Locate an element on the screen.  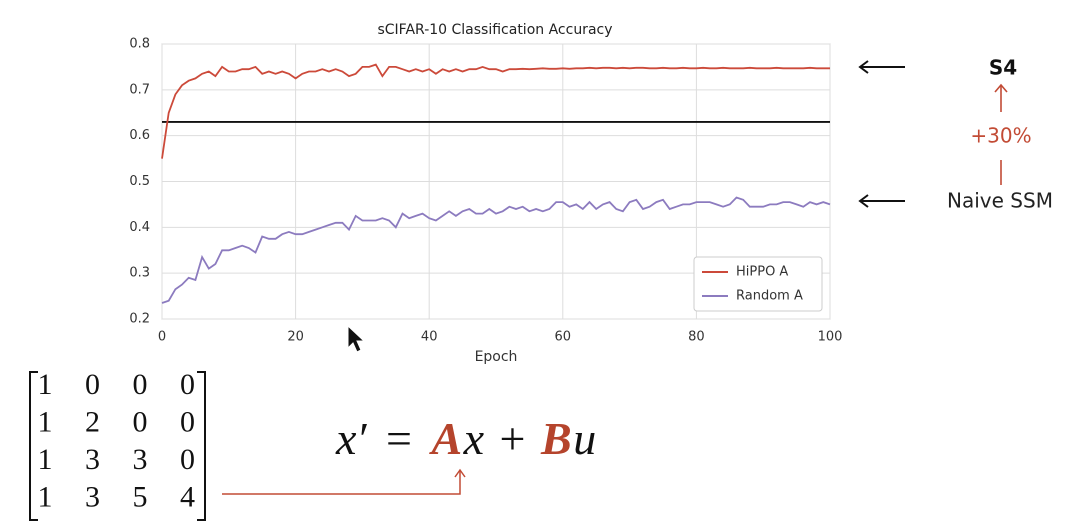
y-tick-label: 0.7 is located at coordinates (139, 89).